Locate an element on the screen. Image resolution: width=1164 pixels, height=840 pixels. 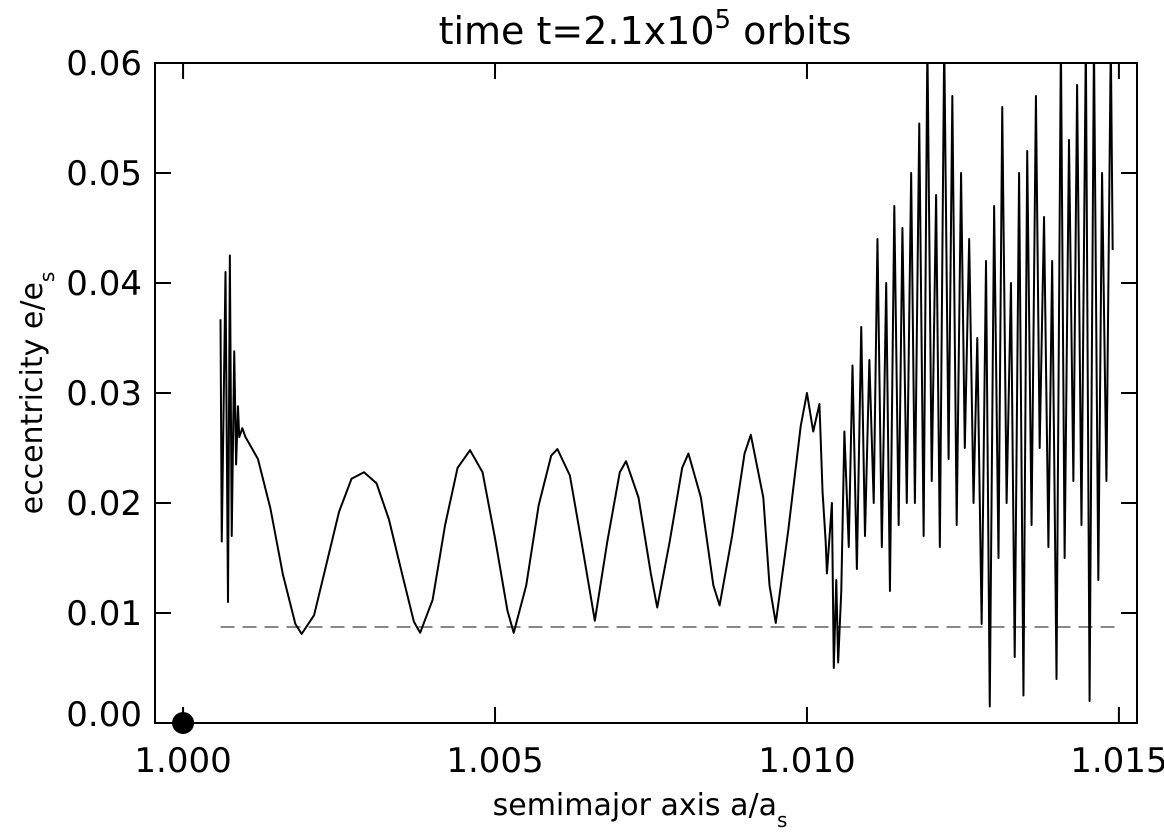
y-axis-label: eccentricity e/es is located at coordinates (37, 393).